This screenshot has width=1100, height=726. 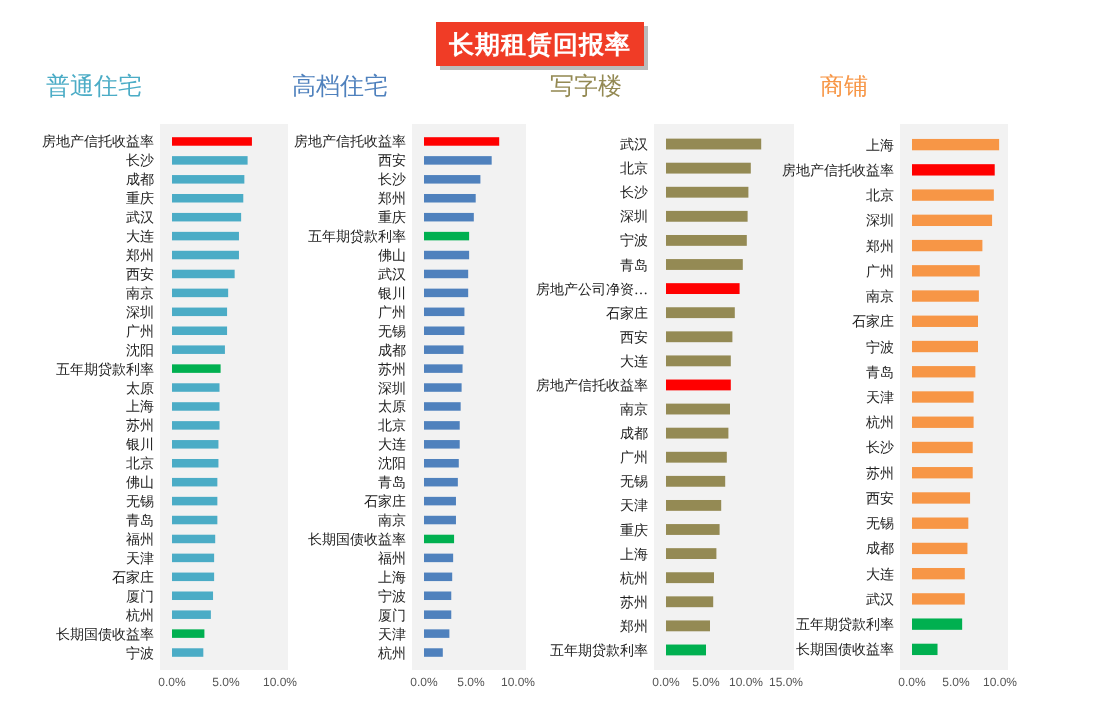 What do you see at coordinates (94, 86) in the screenshot?
I see `chart-title: 普通住宅` at bounding box center [94, 86].